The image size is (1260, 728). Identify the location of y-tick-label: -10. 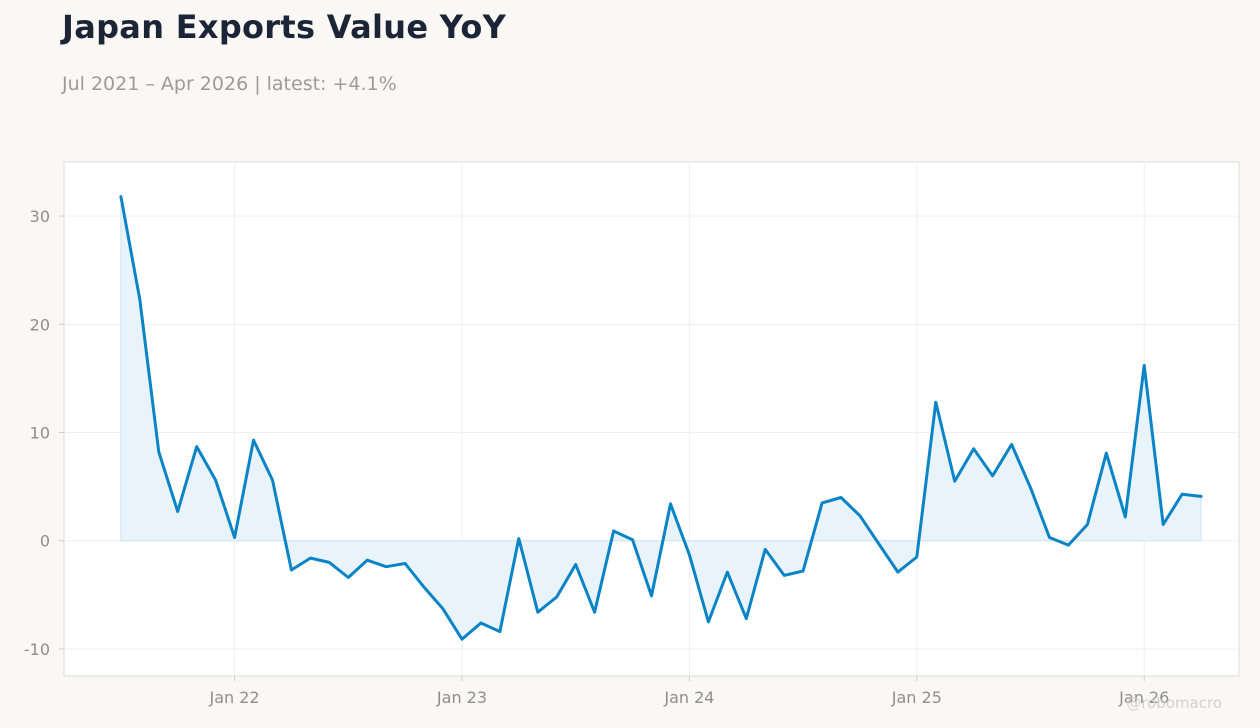
(37, 649).